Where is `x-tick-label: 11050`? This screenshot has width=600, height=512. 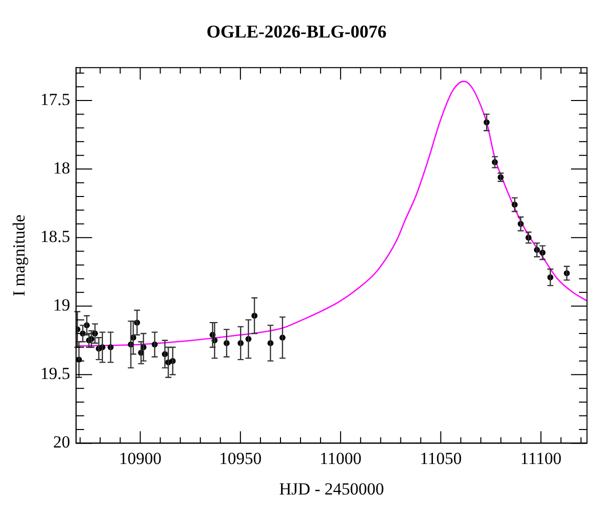
x-tick-label: 11050 is located at coordinates (441, 458).